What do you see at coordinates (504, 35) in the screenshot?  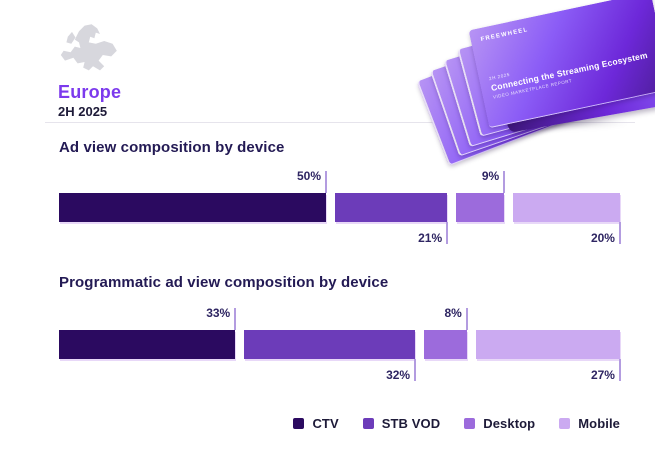 I see `report-logo: FREEWHEEL` at bounding box center [504, 35].